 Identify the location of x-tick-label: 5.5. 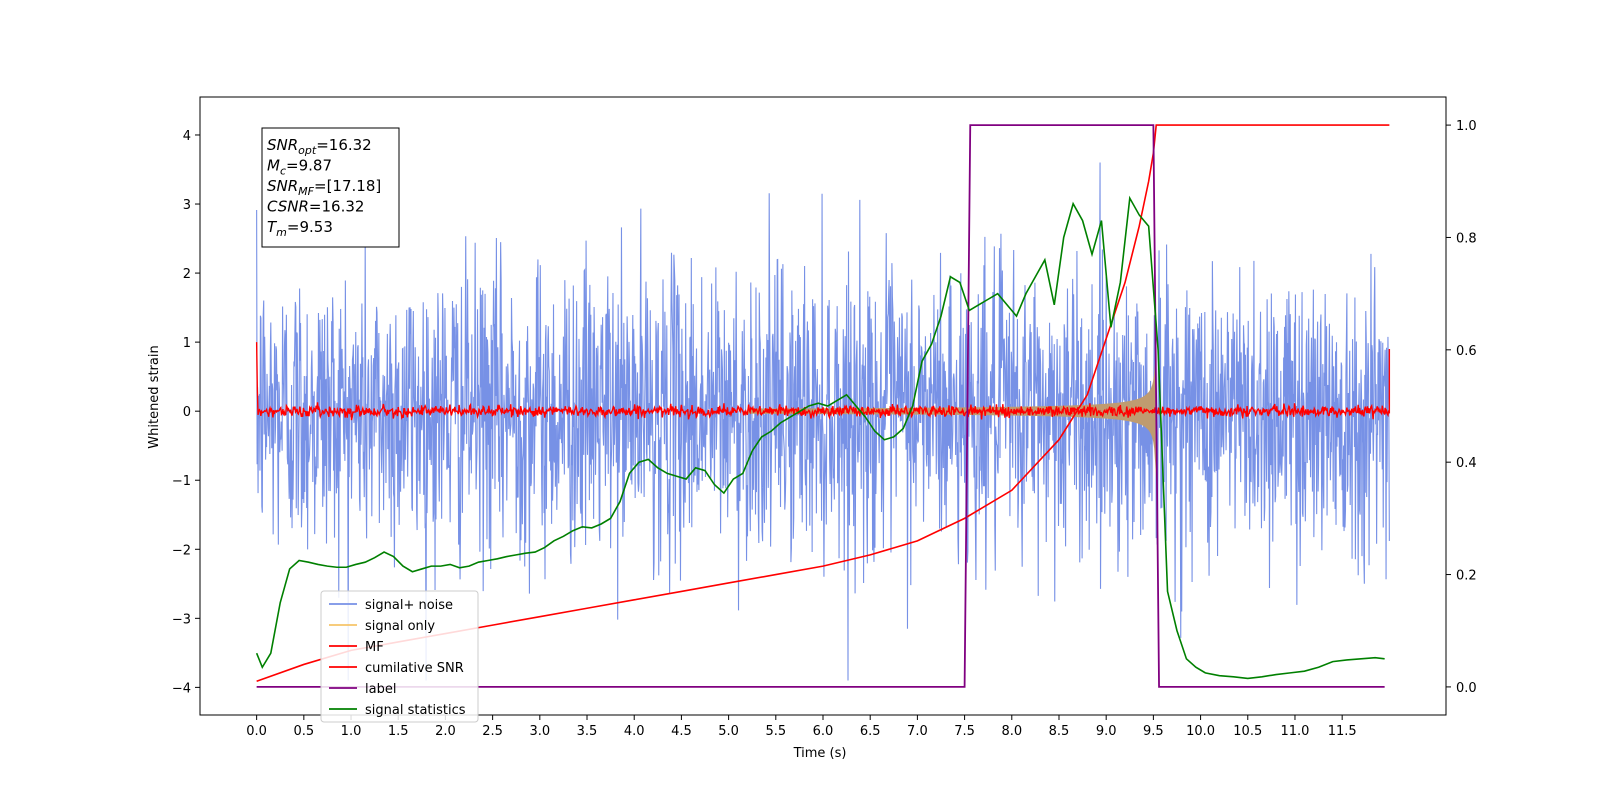
(775, 731).